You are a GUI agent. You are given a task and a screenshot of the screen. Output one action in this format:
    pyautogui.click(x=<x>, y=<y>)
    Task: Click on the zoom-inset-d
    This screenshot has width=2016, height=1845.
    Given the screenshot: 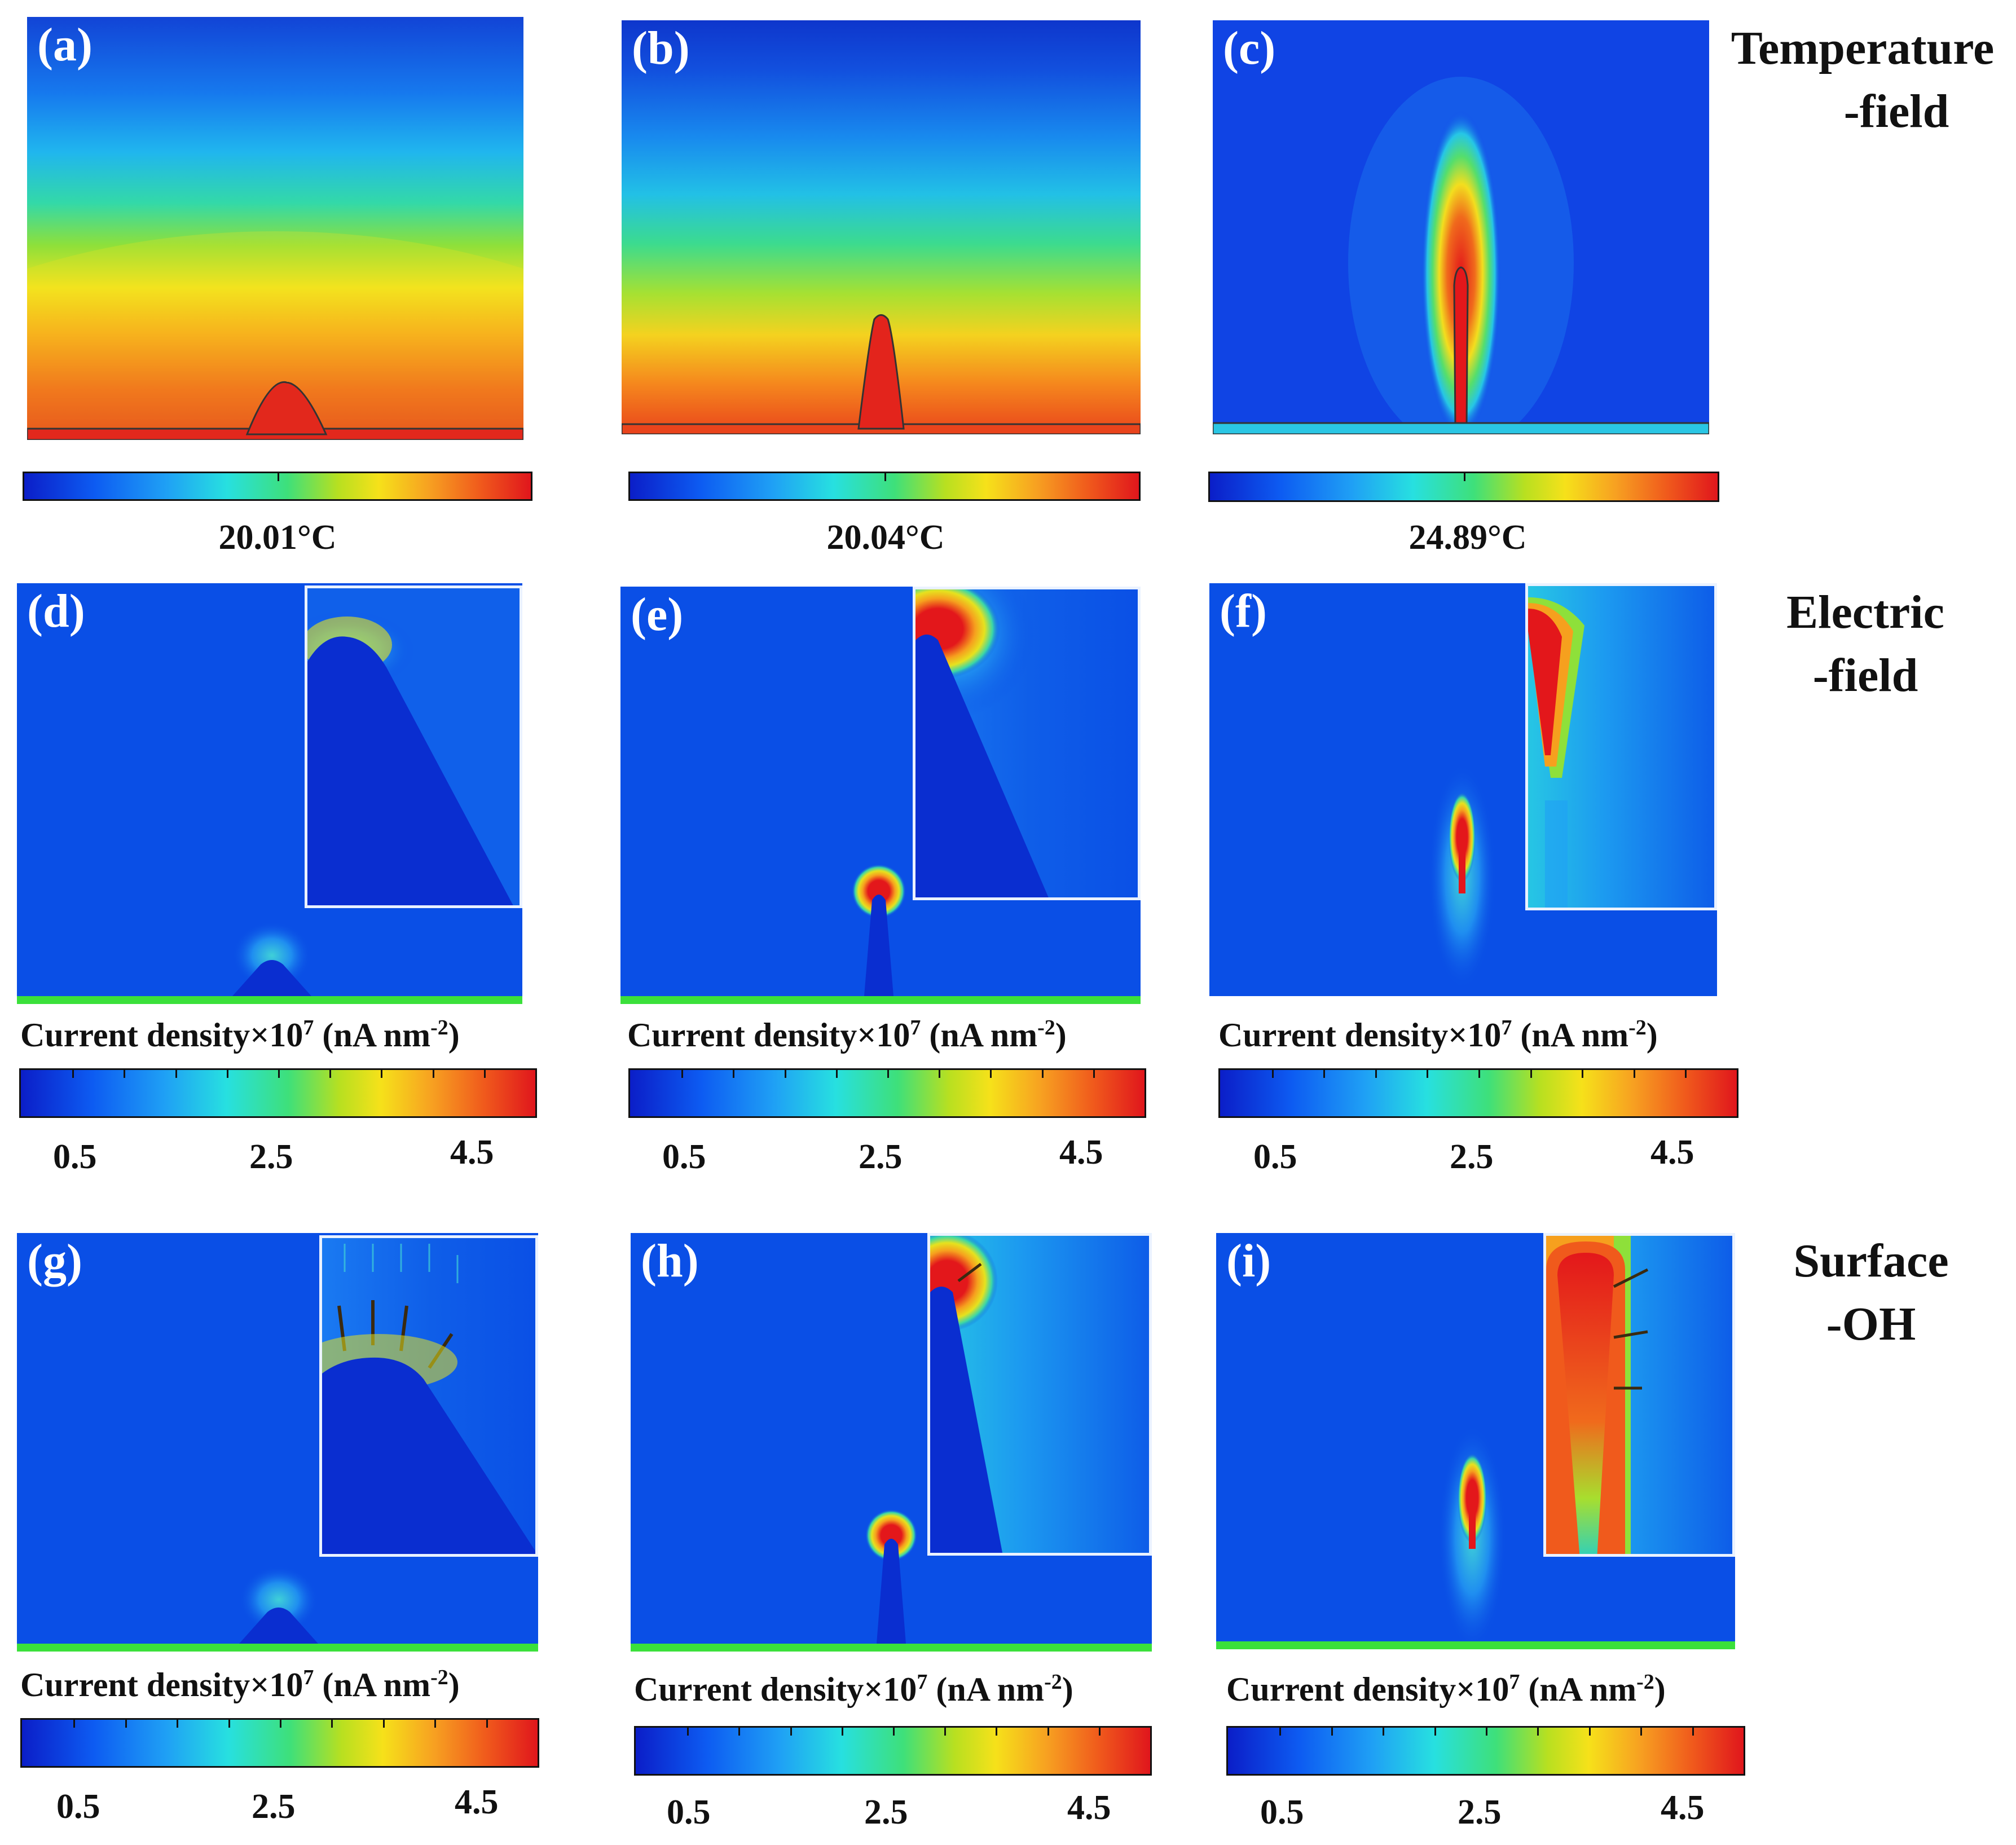 What is the action you would take?
    pyautogui.click(x=413, y=746)
    